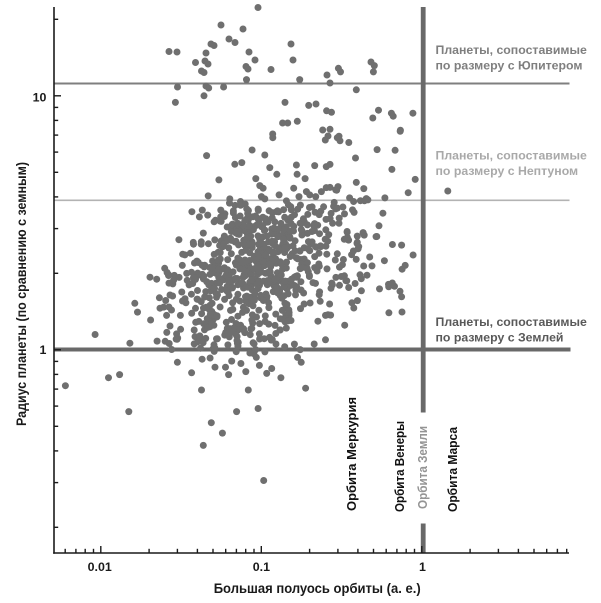 This screenshot has height=603, width=601. What do you see at coordinates (507, 171) in the screenshot?
I see `svg-text: по размеру с Нептуном` at bounding box center [507, 171].